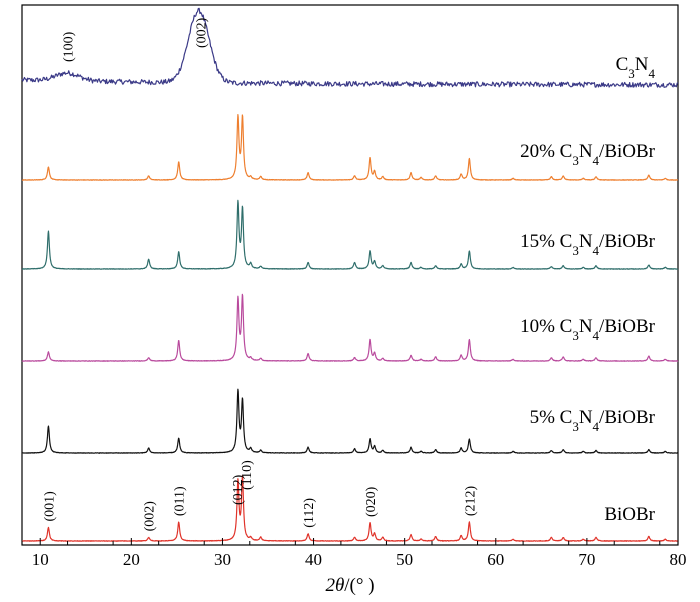  Describe the element at coordinates (495, 559) in the screenshot. I see `x-tick-label-60: 60` at that location.